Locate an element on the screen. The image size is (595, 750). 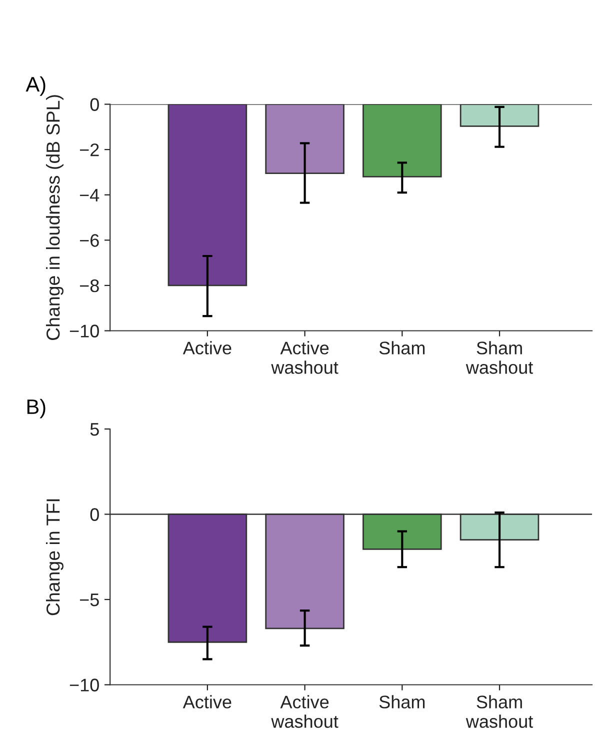
y-tick-label: −6 is located at coordinates (89, 240).